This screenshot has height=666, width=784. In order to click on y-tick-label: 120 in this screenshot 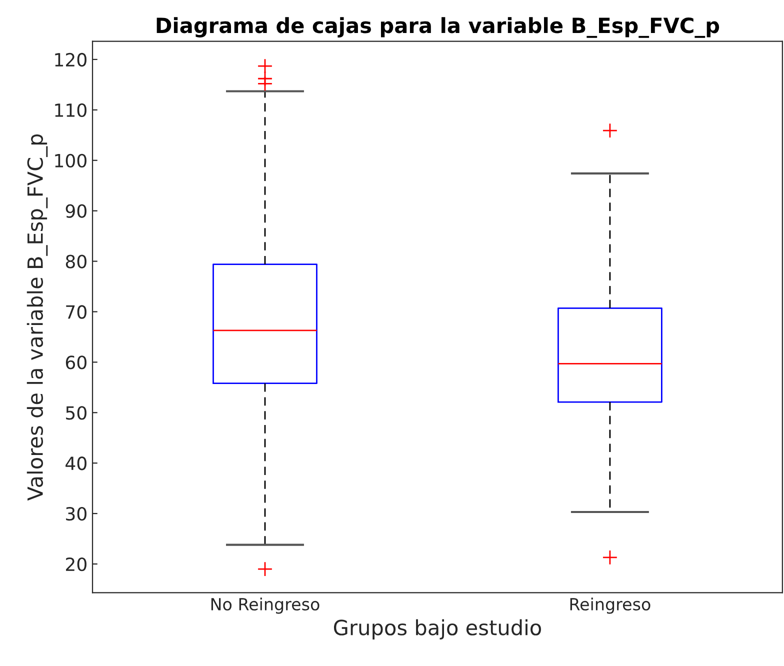, I will do `click(70, 59)`.